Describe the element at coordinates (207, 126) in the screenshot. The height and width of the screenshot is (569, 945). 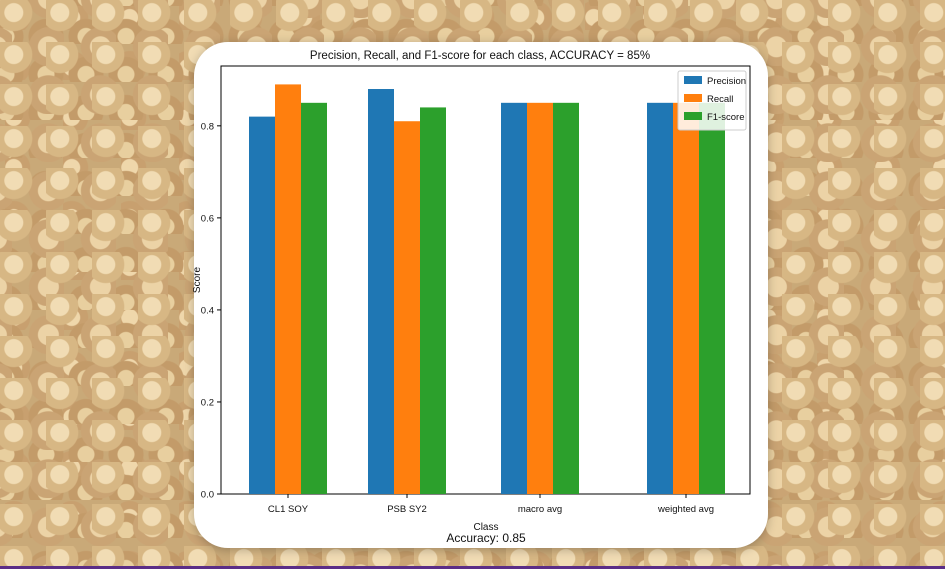
I see `y-tick-label: 0.8` at that location.